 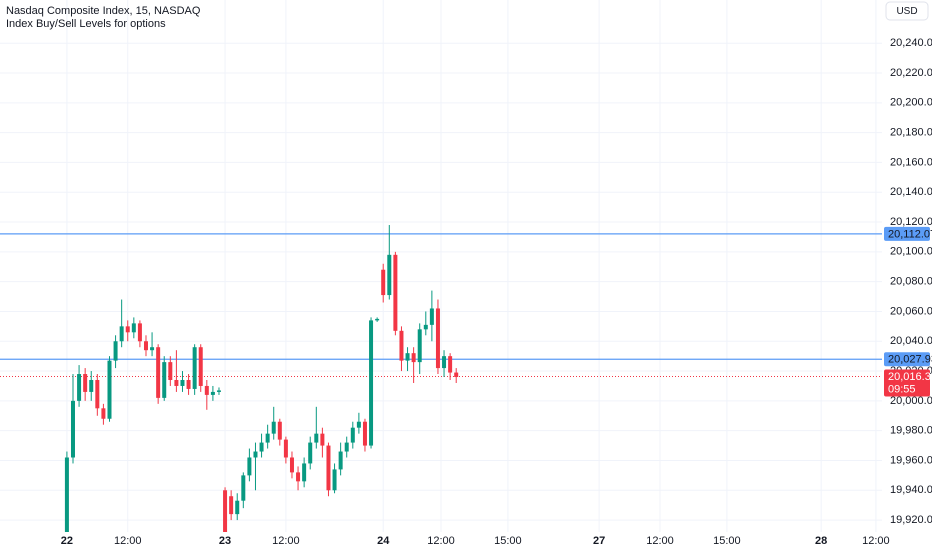 What do you see at coordinates (821, 541) in the screenshot?
I see `x-tick-label: 28` at bounding box center [821, 541].